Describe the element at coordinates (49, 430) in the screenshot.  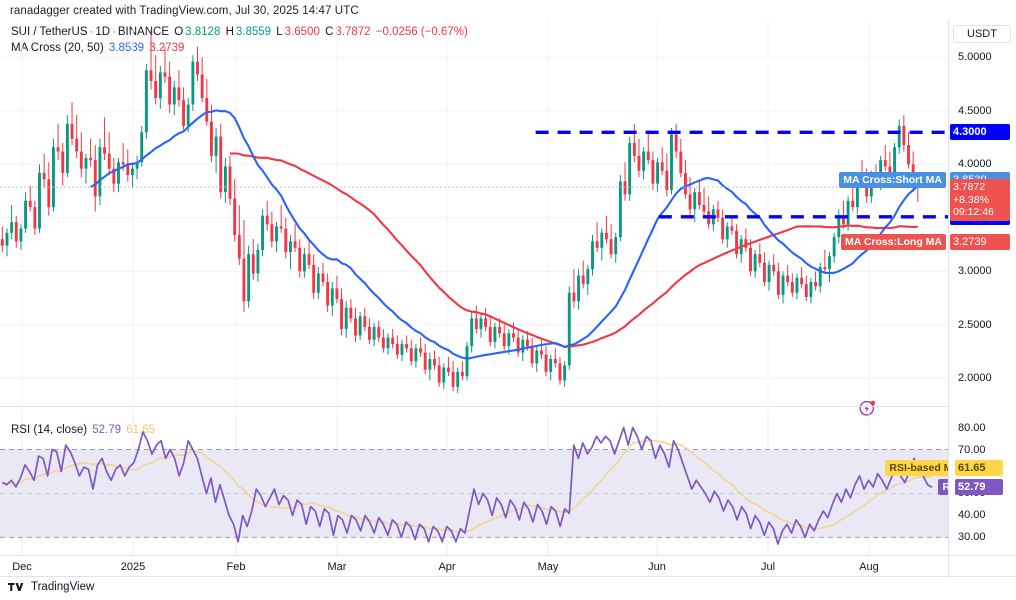
I see `rsi-legend-title: RSI (14, close)` at that location.